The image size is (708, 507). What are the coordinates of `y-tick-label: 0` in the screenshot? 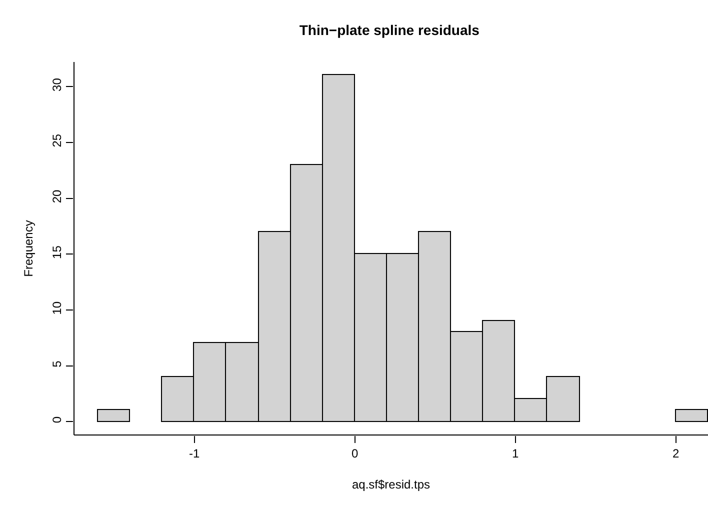 It's located at (57, 420).